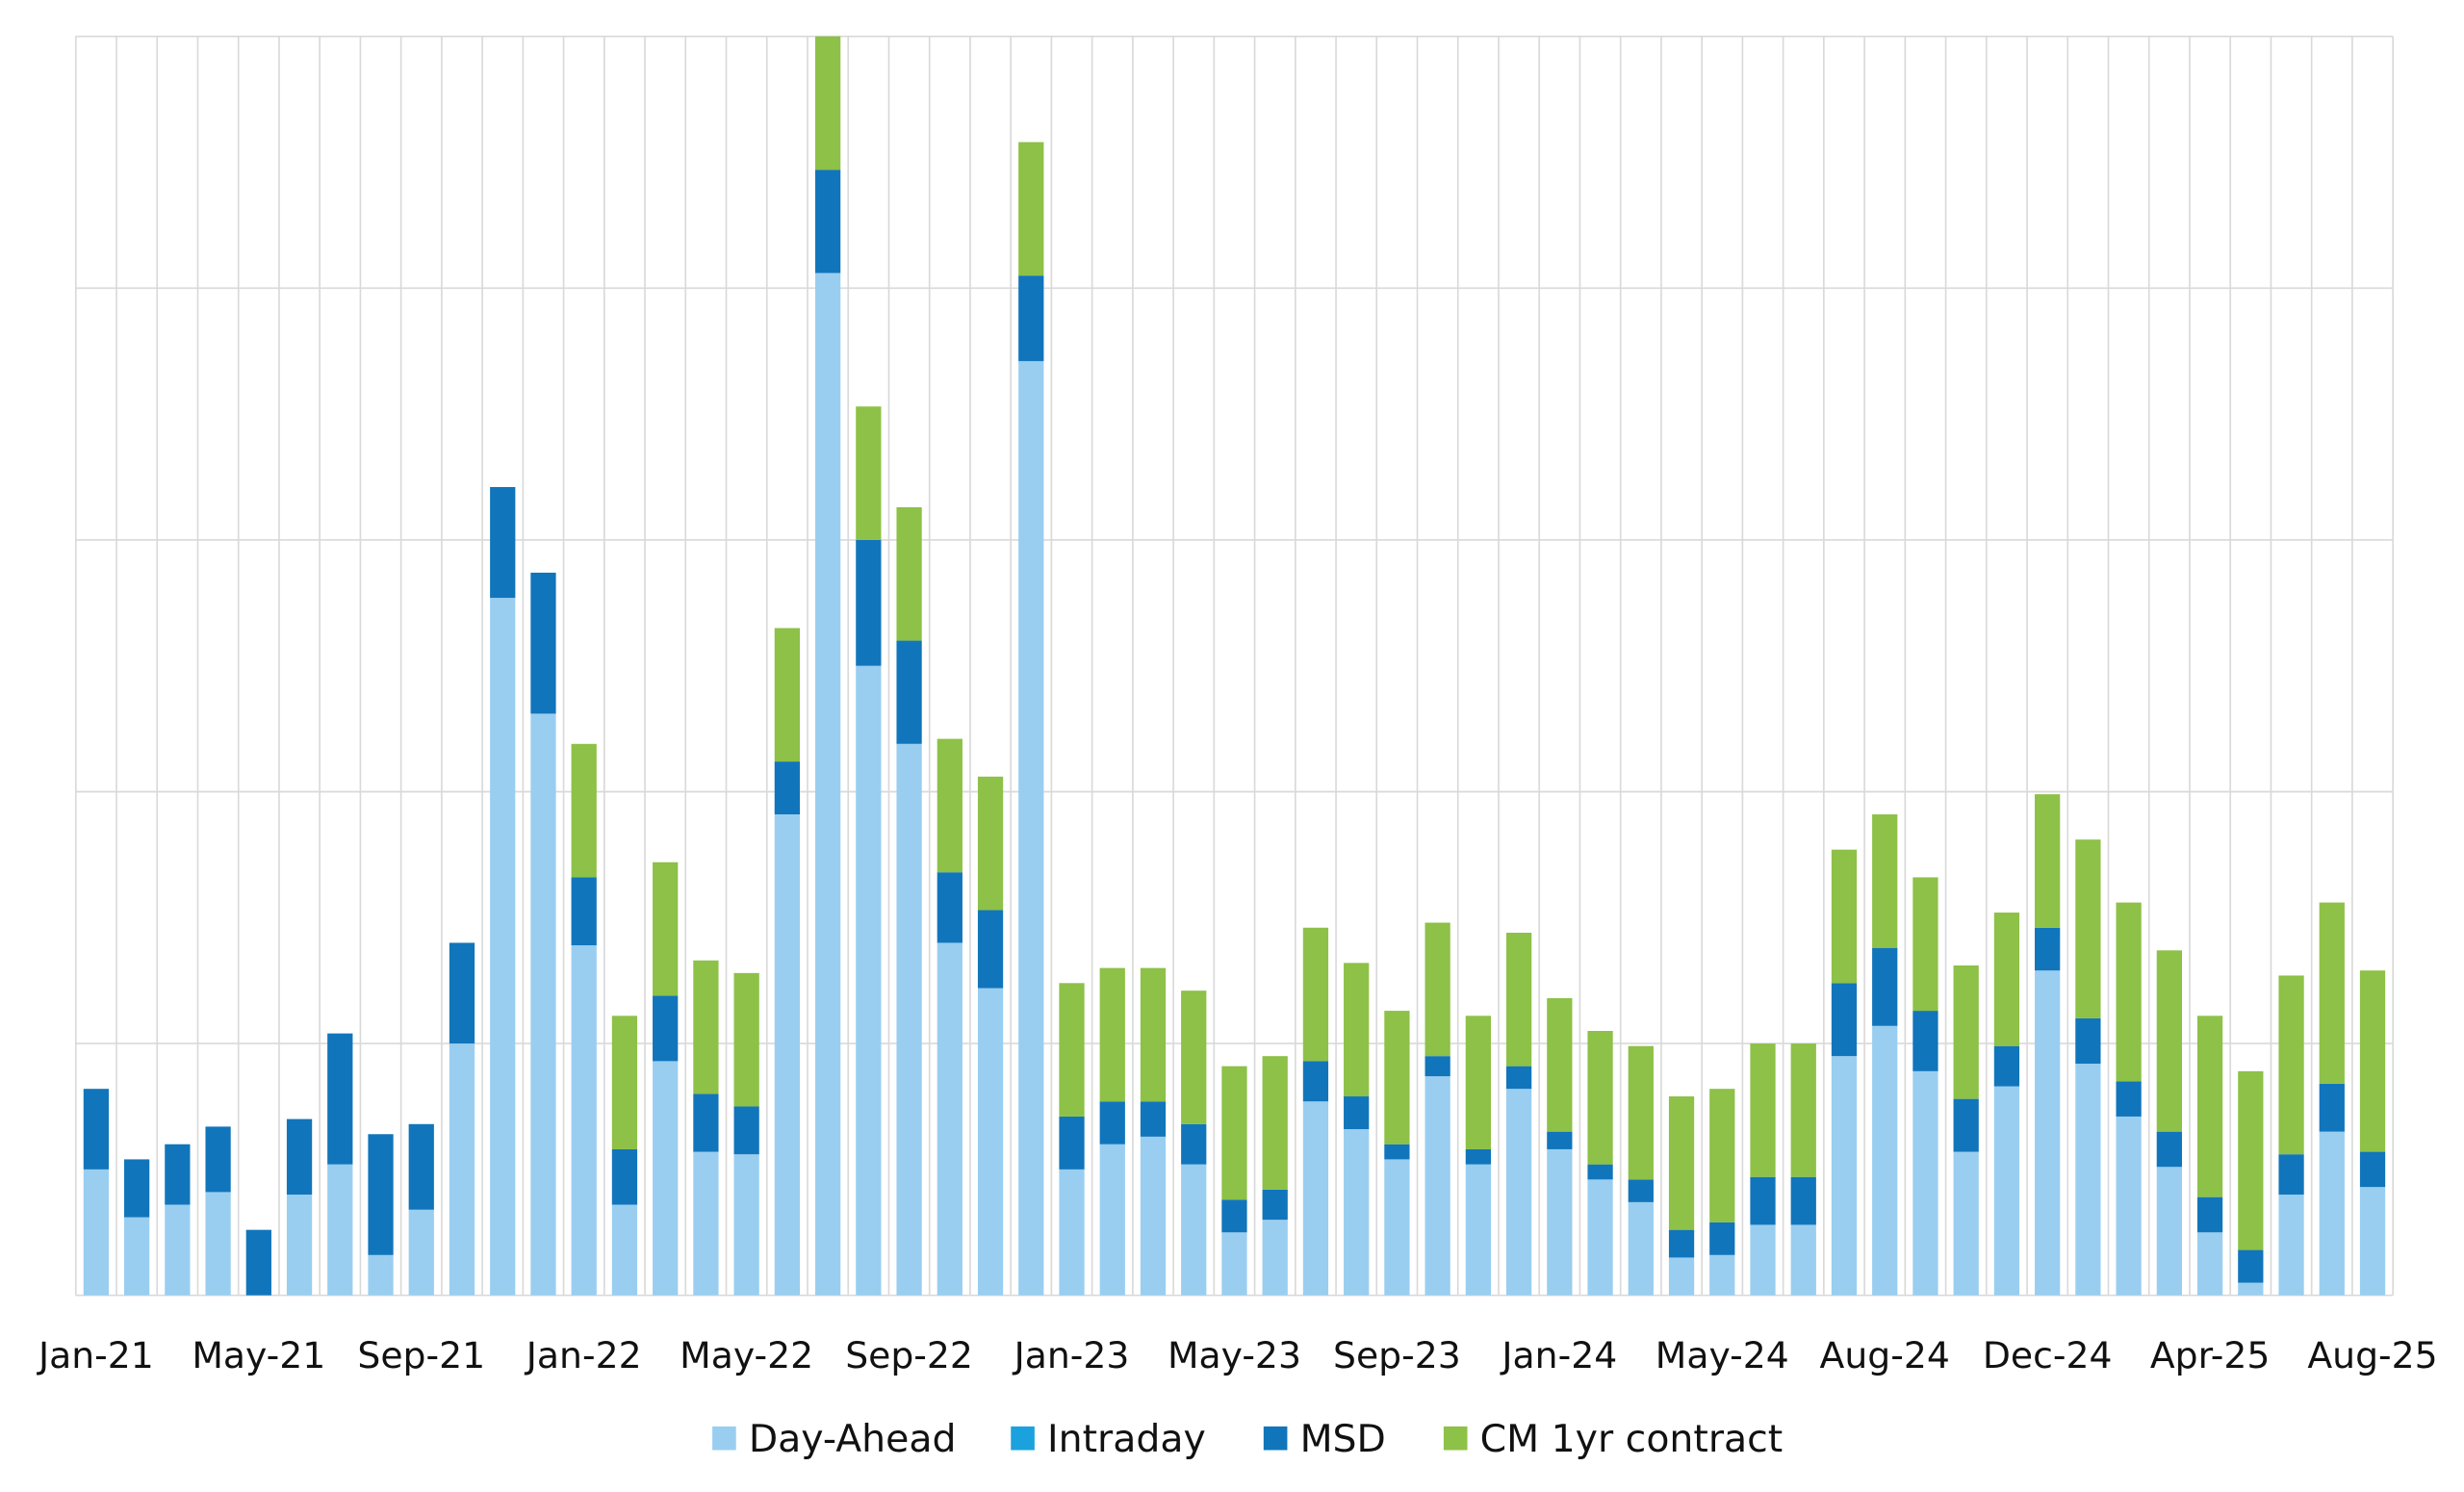 The image size is (2464, 1492). What do you see at coordinates (746, 1355) in the screenshot?
I see `x-tick-label: May-22` at bounding box center [746, 1355].